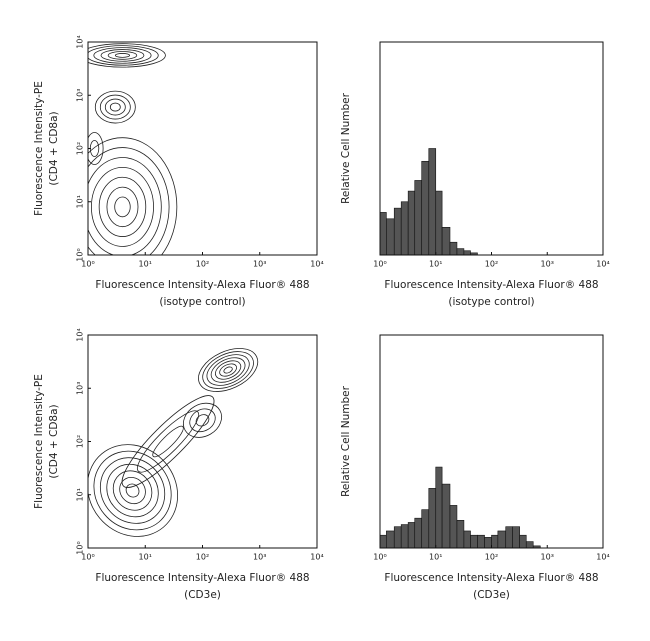  Describe the element at coordinates (80, 494) in the screenshot. I see `y-tick-label: 10¹` at that location.